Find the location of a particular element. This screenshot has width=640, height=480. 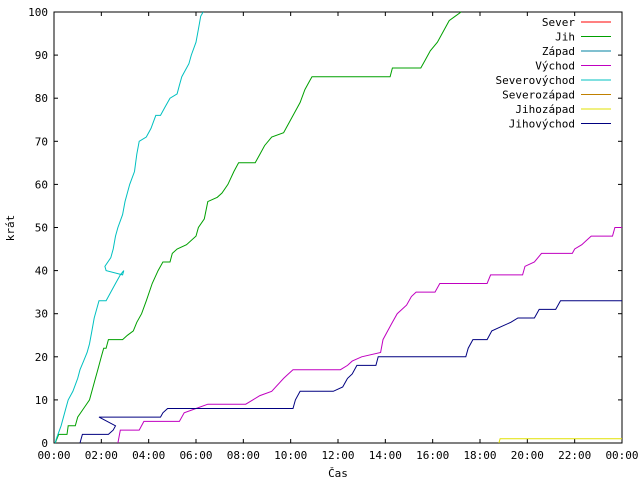

x-tick-label: 02:00 is located at coordinates (101, 455).